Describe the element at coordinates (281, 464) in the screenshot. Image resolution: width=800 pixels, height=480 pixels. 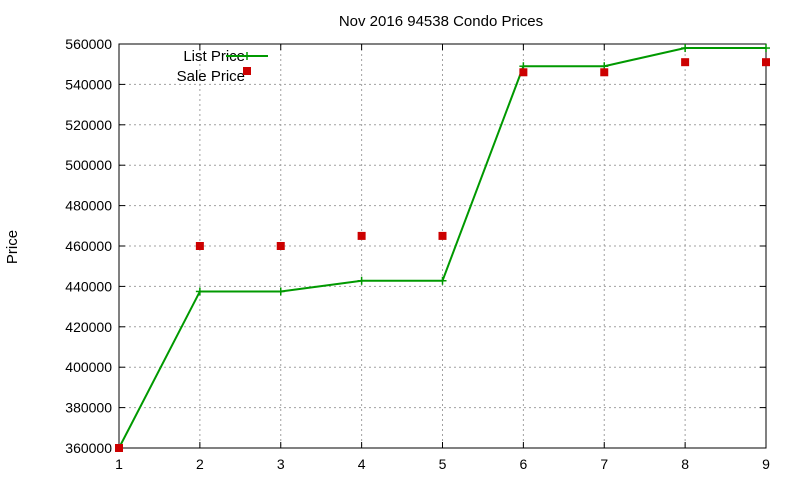
I see `x-tick-label: 3` at that location.